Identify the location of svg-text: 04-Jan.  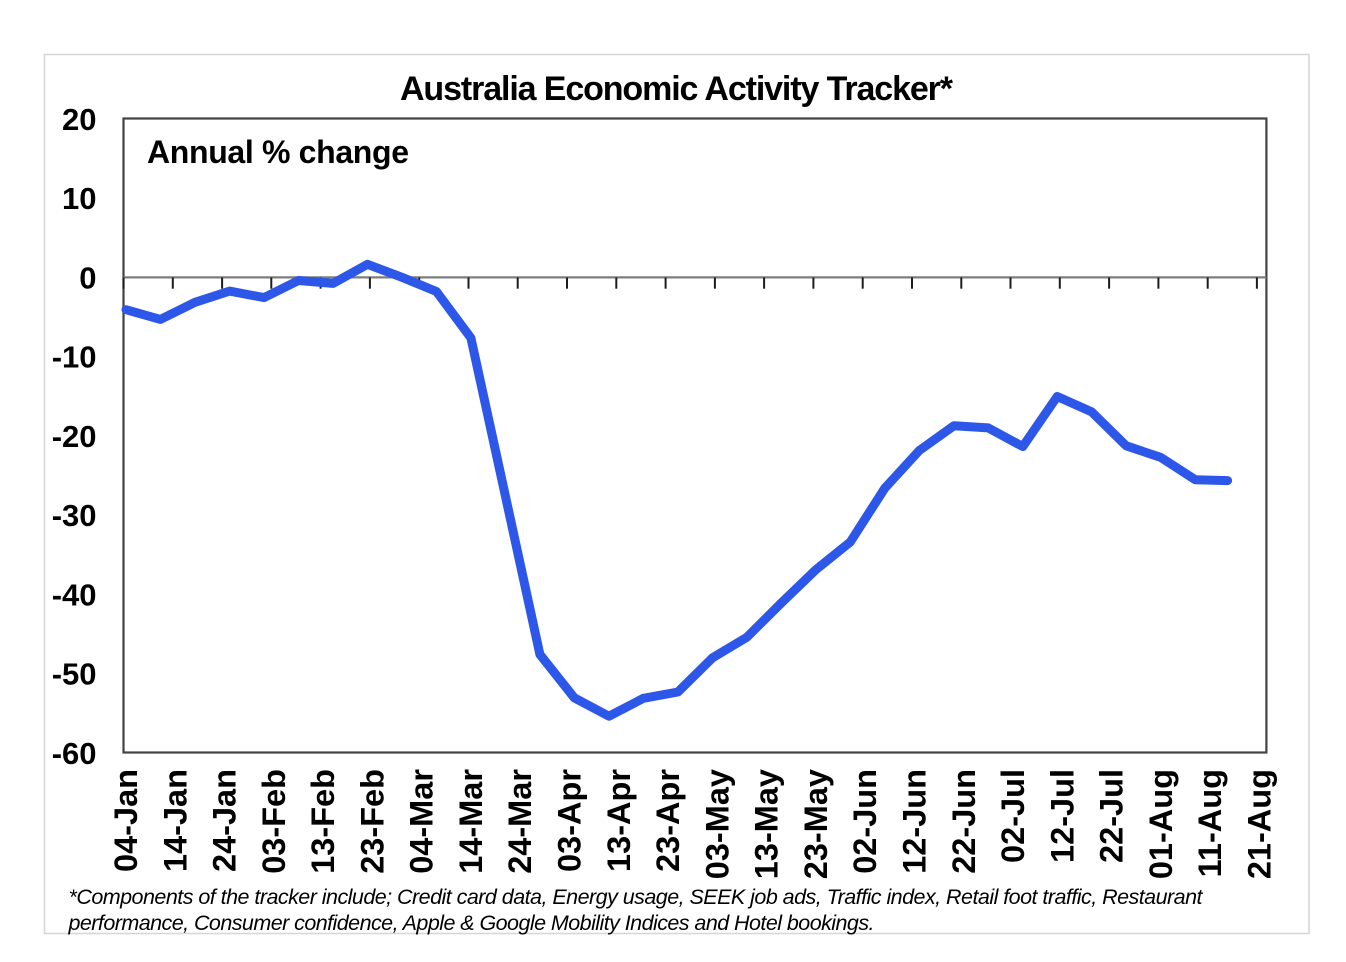
(126, 820).